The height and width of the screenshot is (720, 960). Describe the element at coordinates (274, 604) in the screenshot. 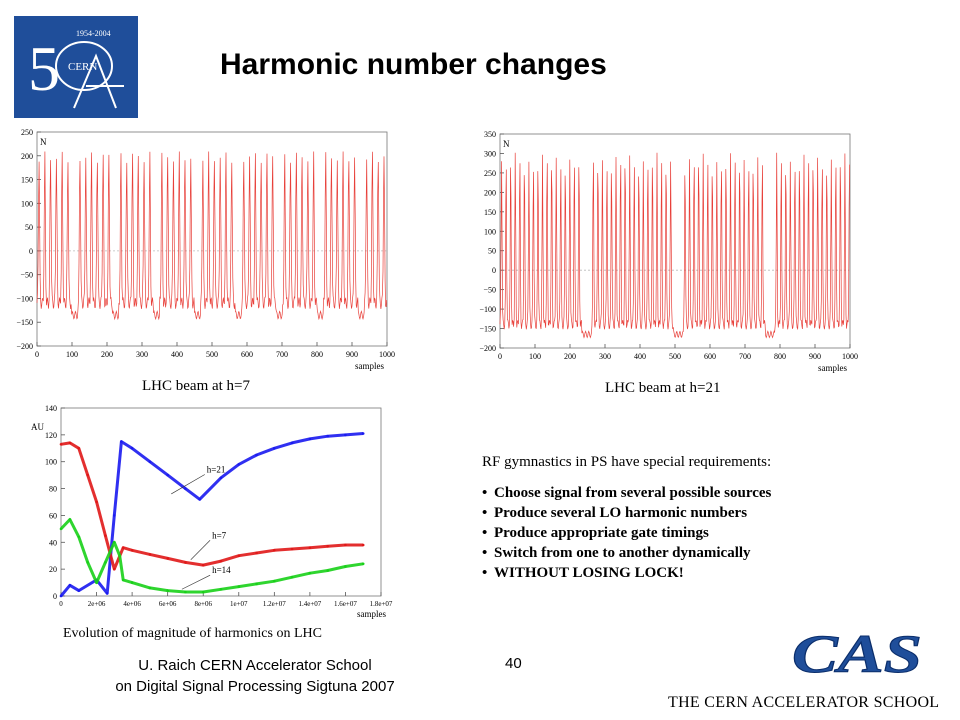

I see `x-tick-label: 1.2e+07` at that location.